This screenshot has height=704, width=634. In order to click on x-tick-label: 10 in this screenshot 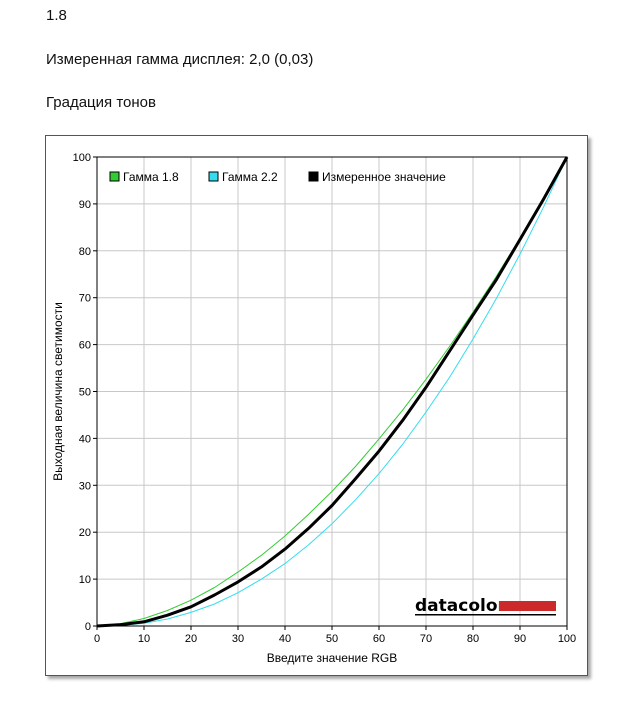, I will do `click(144, 639)`.